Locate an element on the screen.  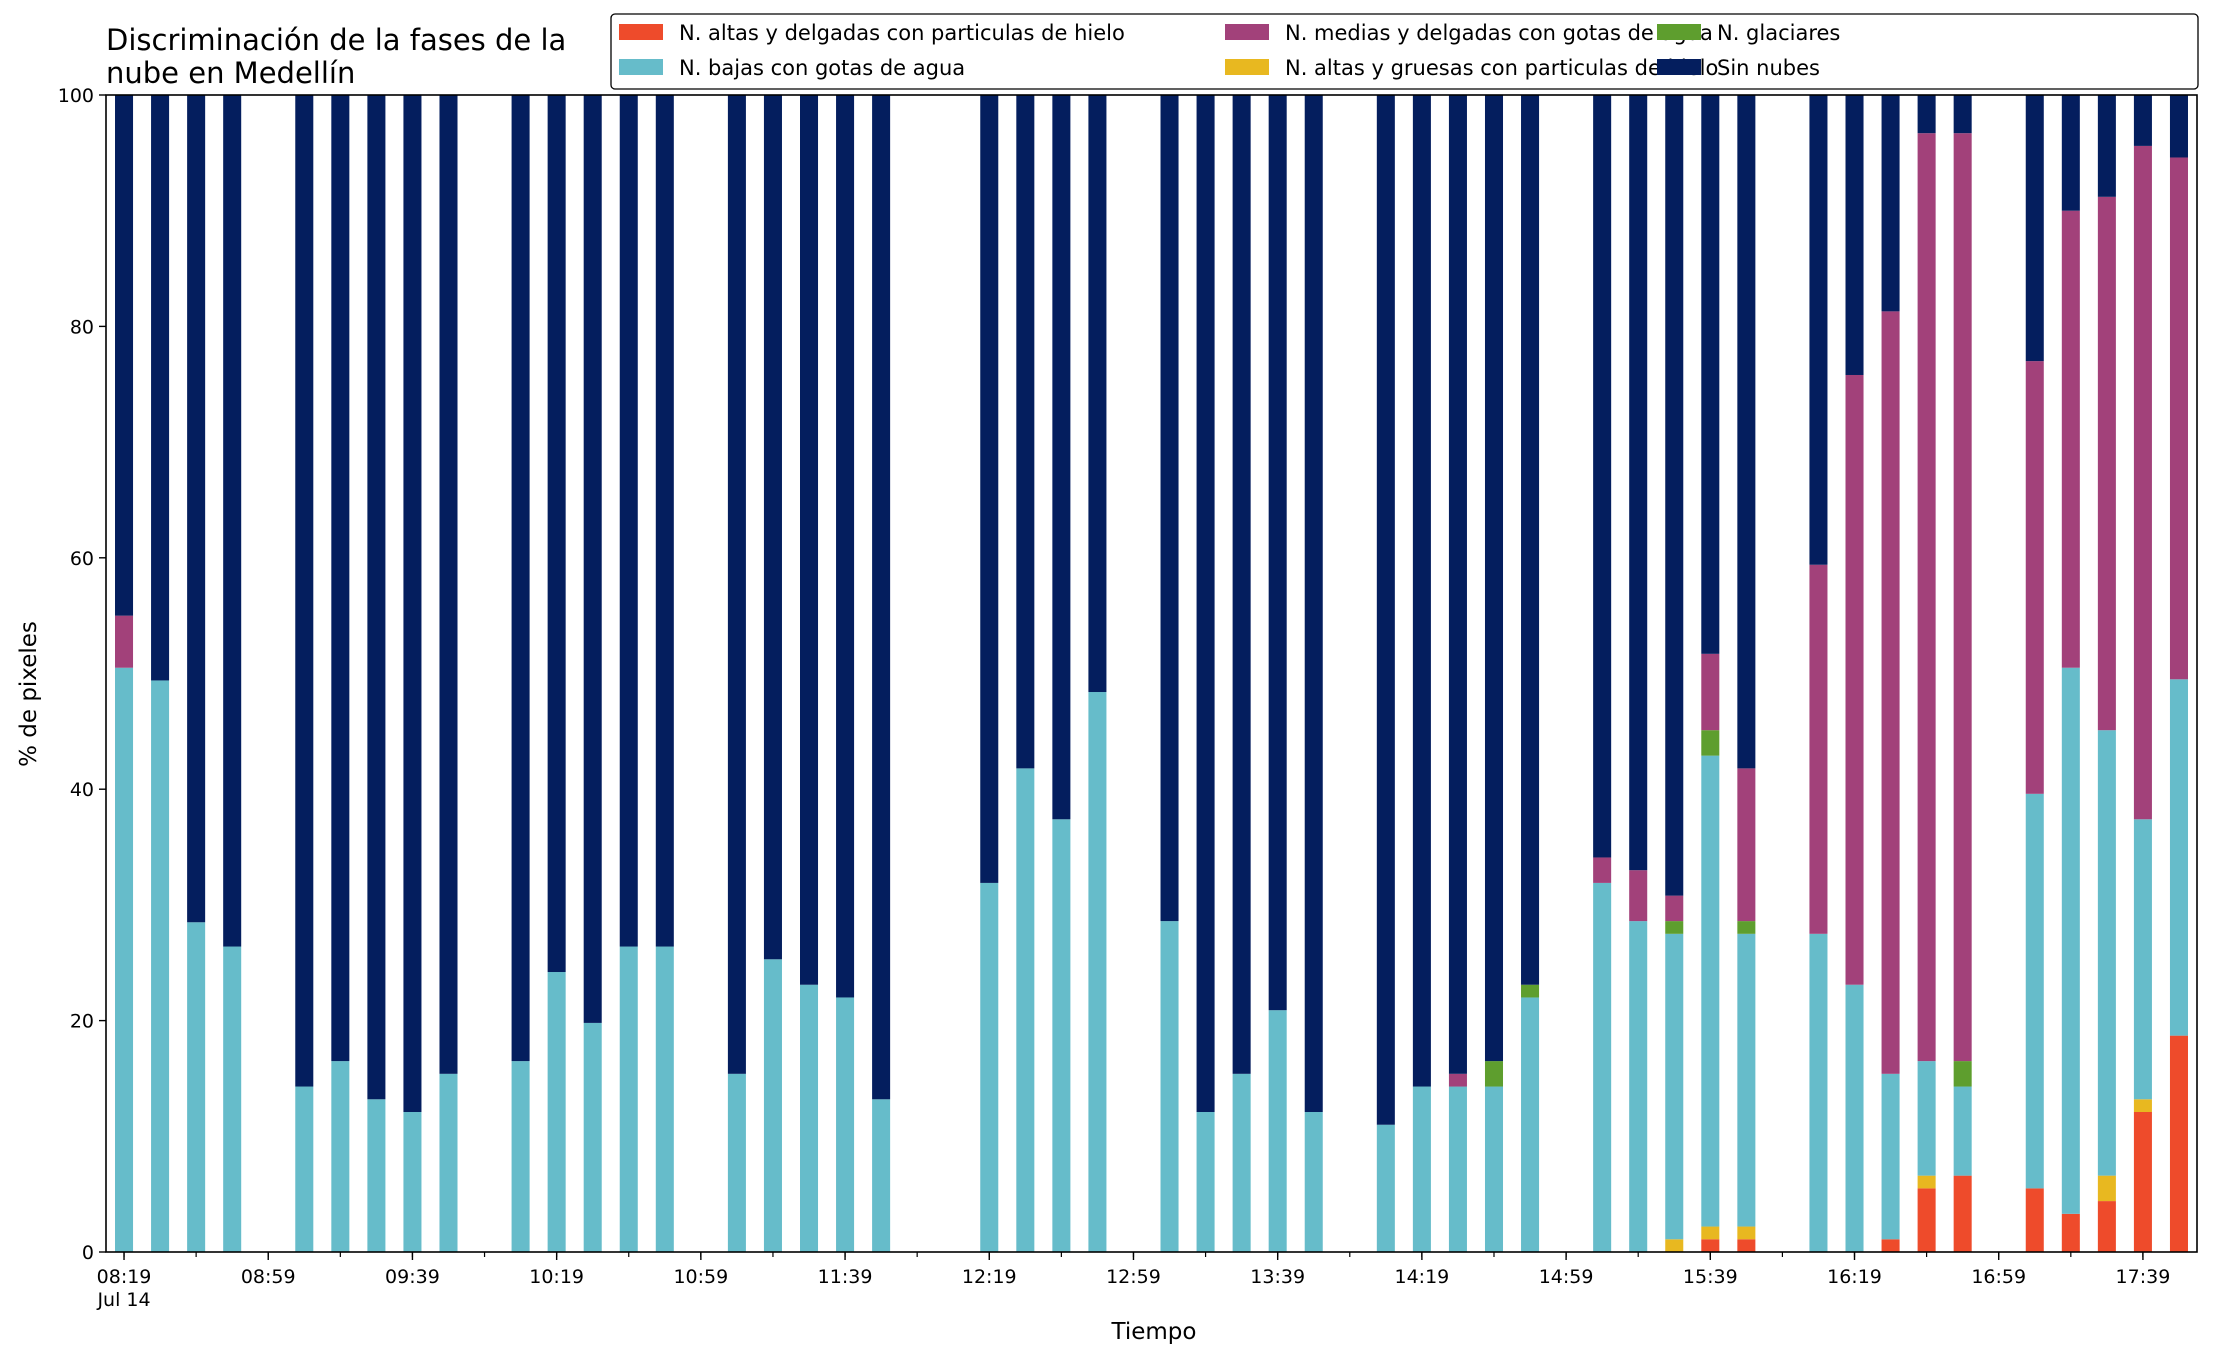
y-tick-label: 80 is located at coordinates (82, 327).